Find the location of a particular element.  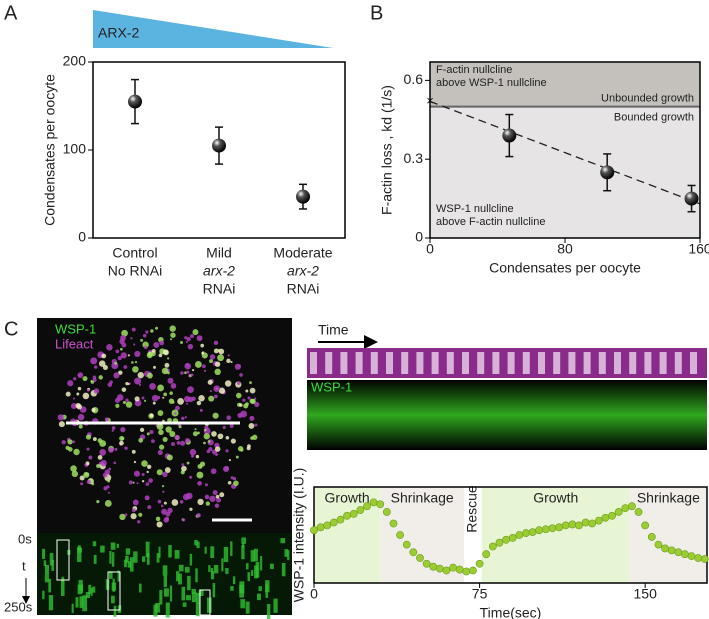

y-tick-label: 0 is located at coordinates (82, 237).